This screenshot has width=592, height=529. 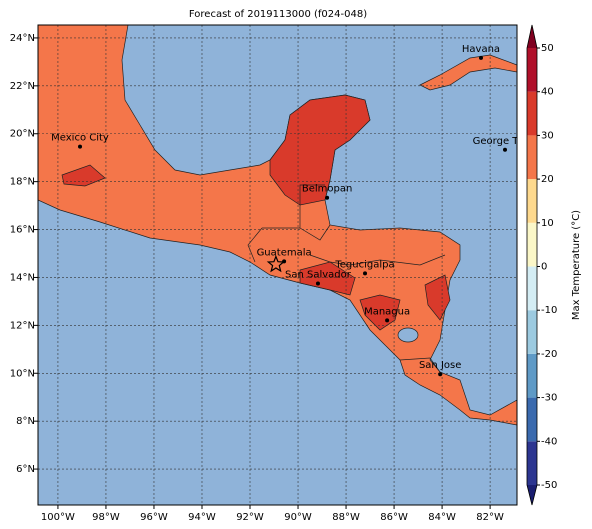 What do you see at coordinates (346, 517) in the screenshot?
I see `x-tick-label: 88°W` at bounding box center [346, 517].